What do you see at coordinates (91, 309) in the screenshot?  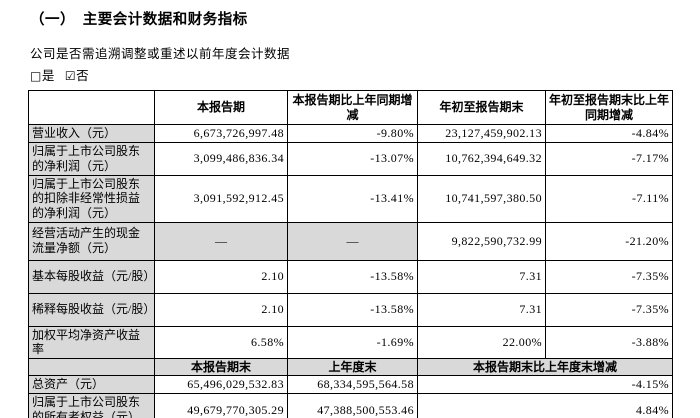 I see `row-label: 稀释每股收益（元/股）` at bounding box center [91, 309].